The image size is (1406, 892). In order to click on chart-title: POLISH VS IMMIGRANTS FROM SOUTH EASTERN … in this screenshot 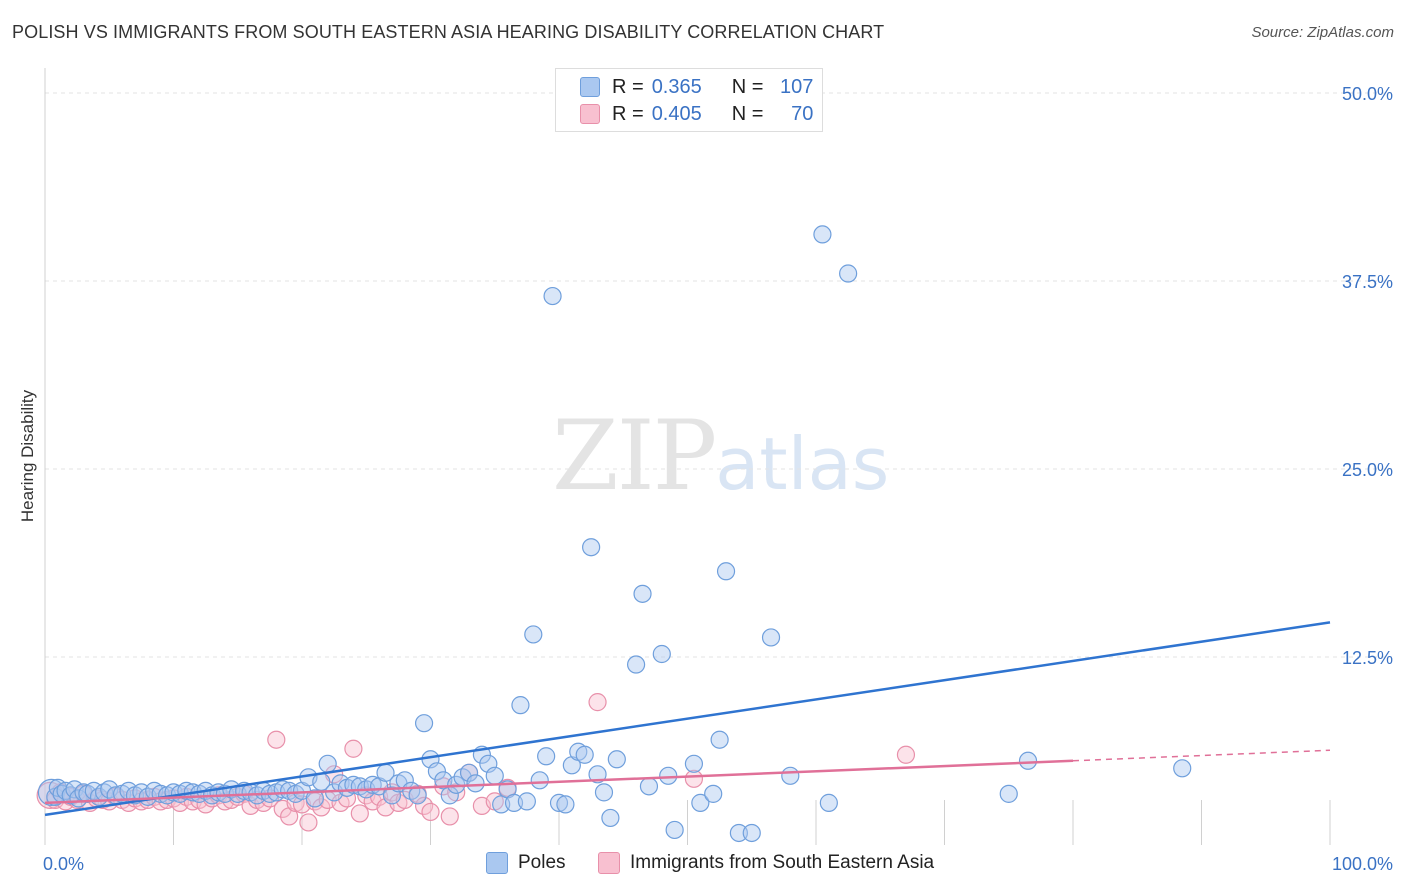, I will do `click(448, 32)`.